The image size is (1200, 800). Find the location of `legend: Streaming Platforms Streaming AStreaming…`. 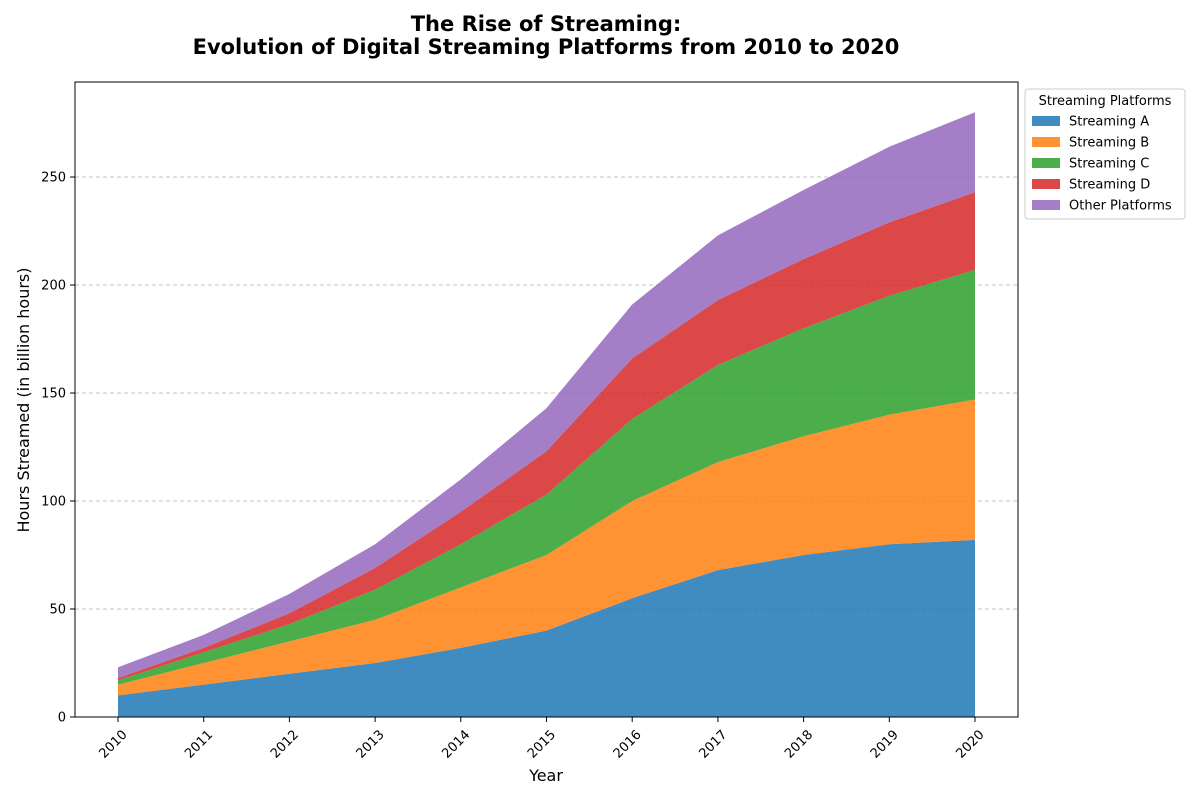

legend: Streaming Platforms Streaming AStreaming… is located at coordinates (1105, 154).